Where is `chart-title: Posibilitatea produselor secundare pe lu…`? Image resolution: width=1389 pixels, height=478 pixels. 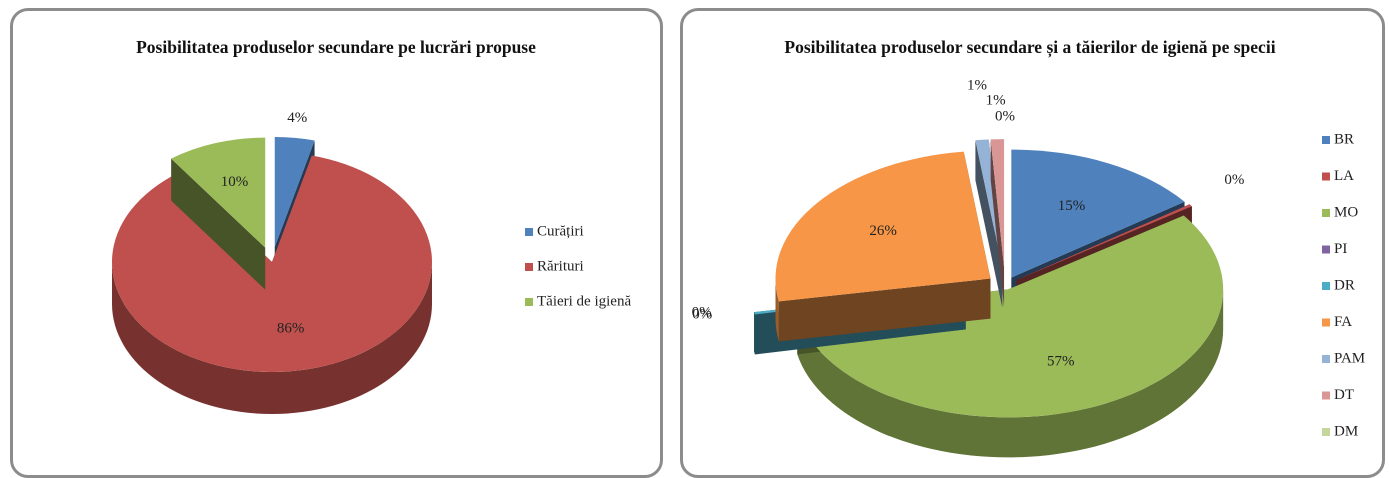 chart-title: Posibilitatea produselor secundare pe lu… is located at coordinates (336, 47).